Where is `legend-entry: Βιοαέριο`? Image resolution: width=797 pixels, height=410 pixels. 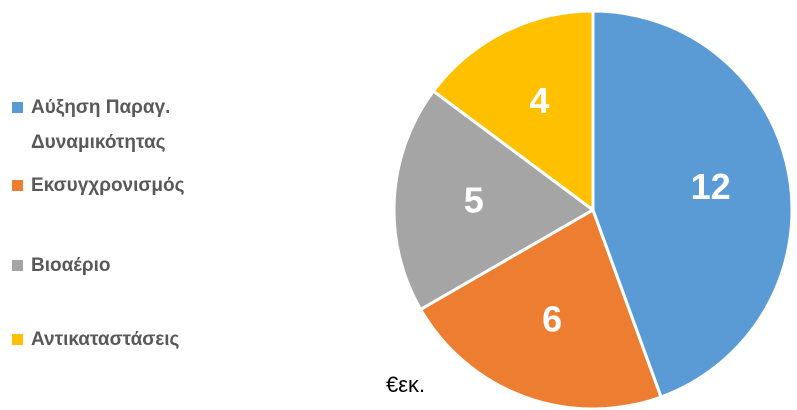
legend-entry: Βιοαέριο is located at coordinates (116, 265).